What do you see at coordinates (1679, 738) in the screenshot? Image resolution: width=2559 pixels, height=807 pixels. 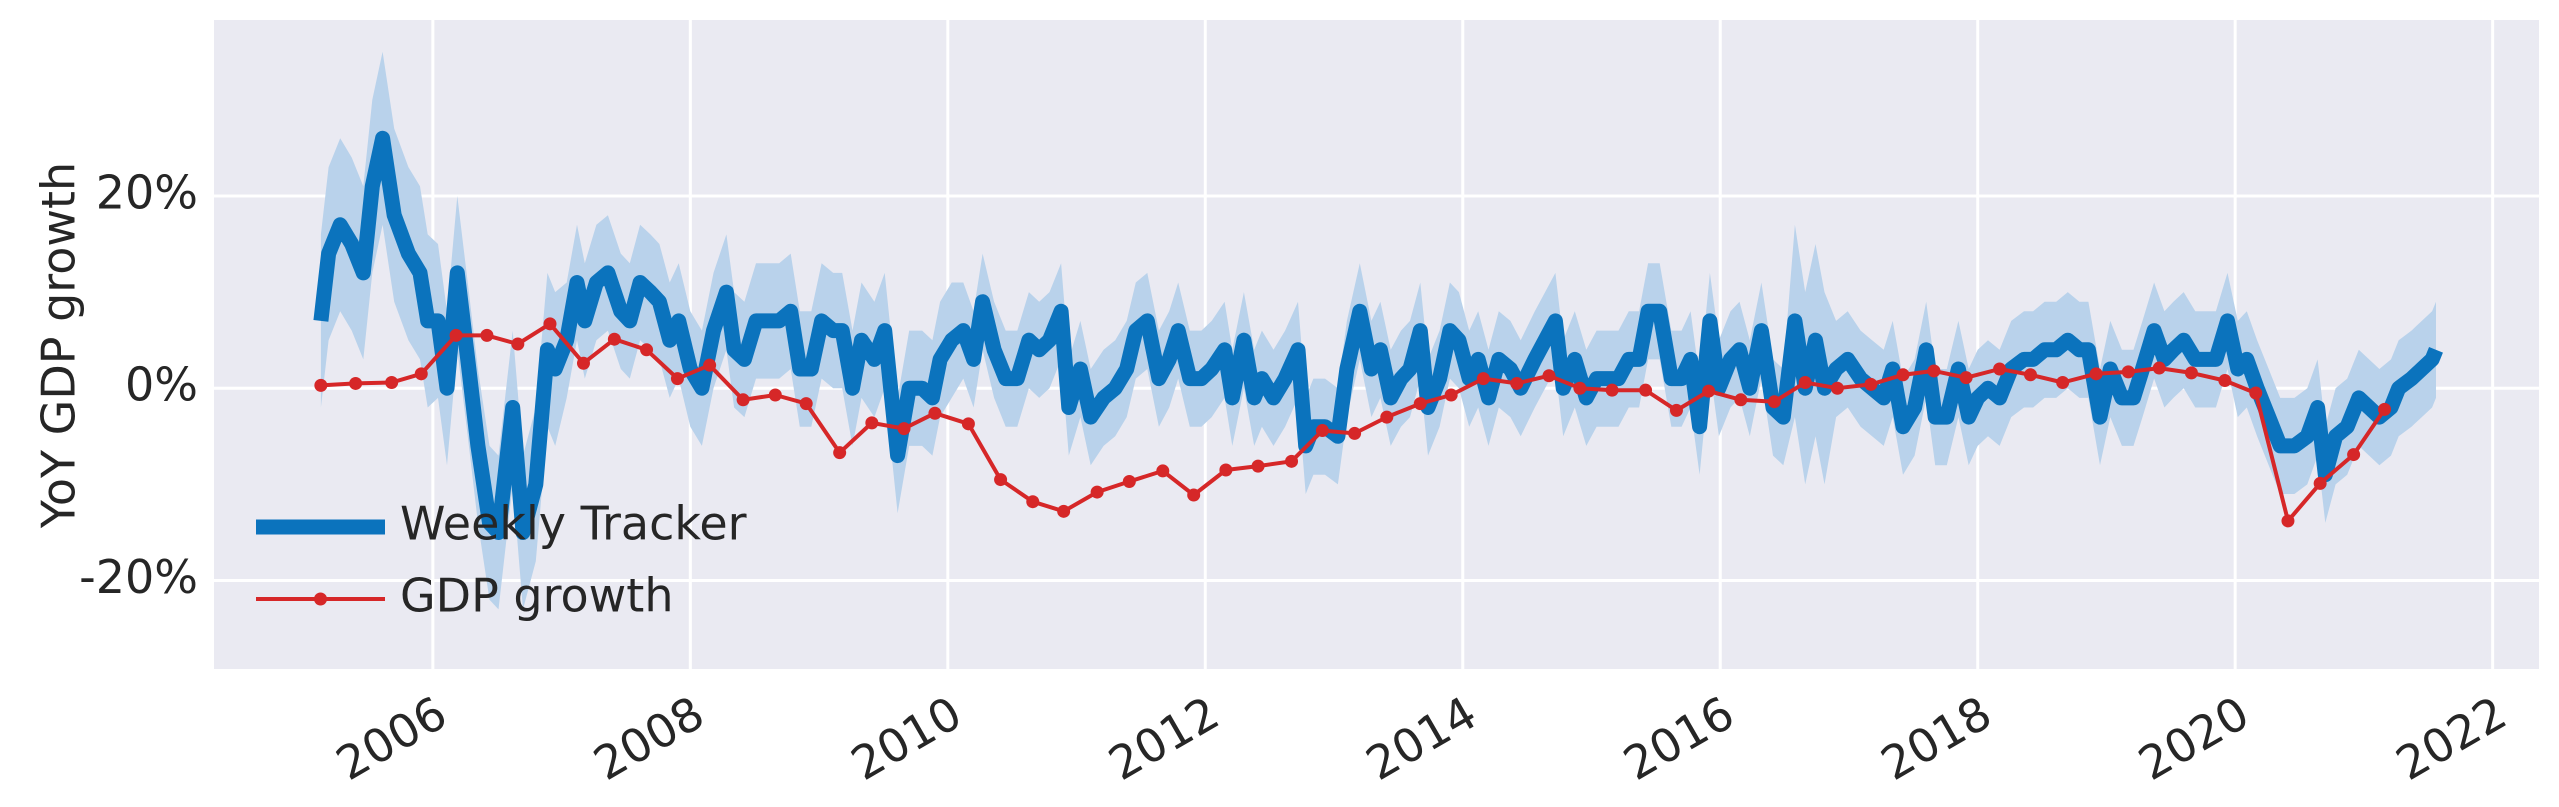 I see `x-tick-label: 2016` at bounding box center [1679, 738].